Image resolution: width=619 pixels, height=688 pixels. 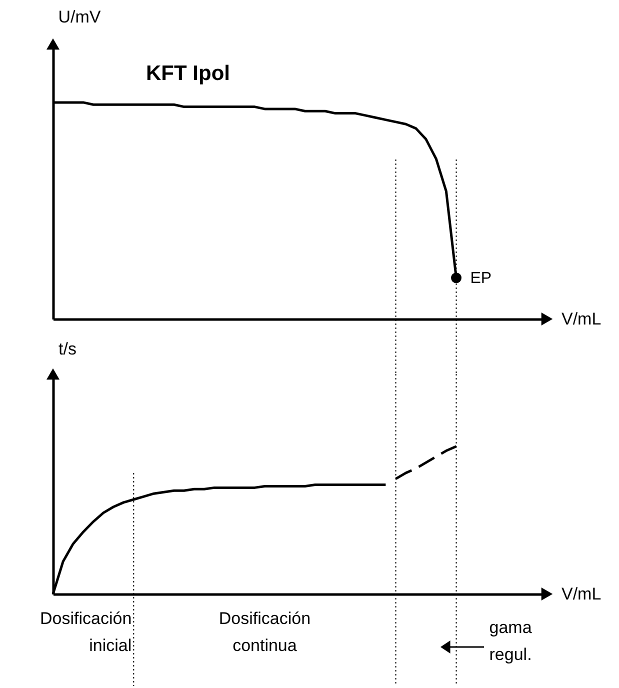 What do you see at coordinates (86, 632) in the screenshot?
I see `text: Dosificación inicial` at bounding box center [86, 632].